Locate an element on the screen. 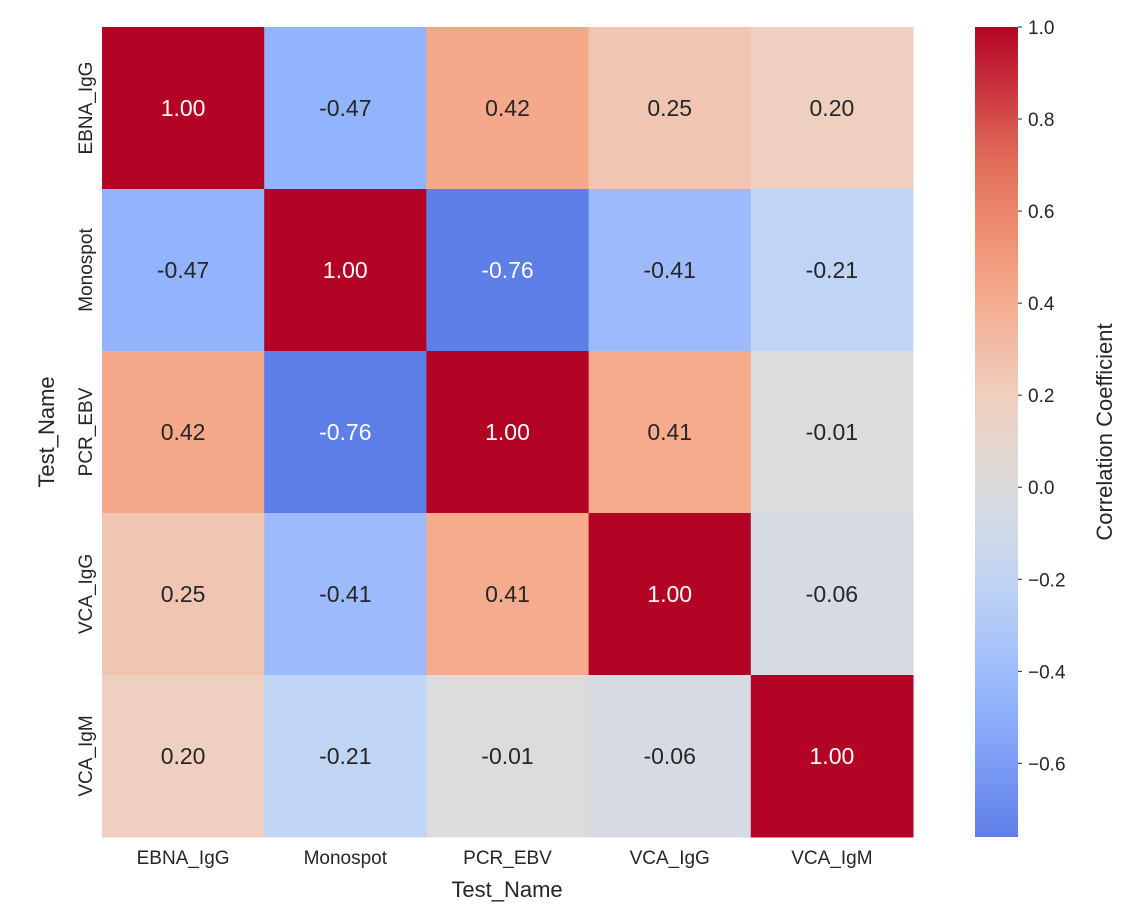 This screenshot has height=920, width=1144. colorbar-tick-label: 0.2 is located at coordinates (1041, 396).